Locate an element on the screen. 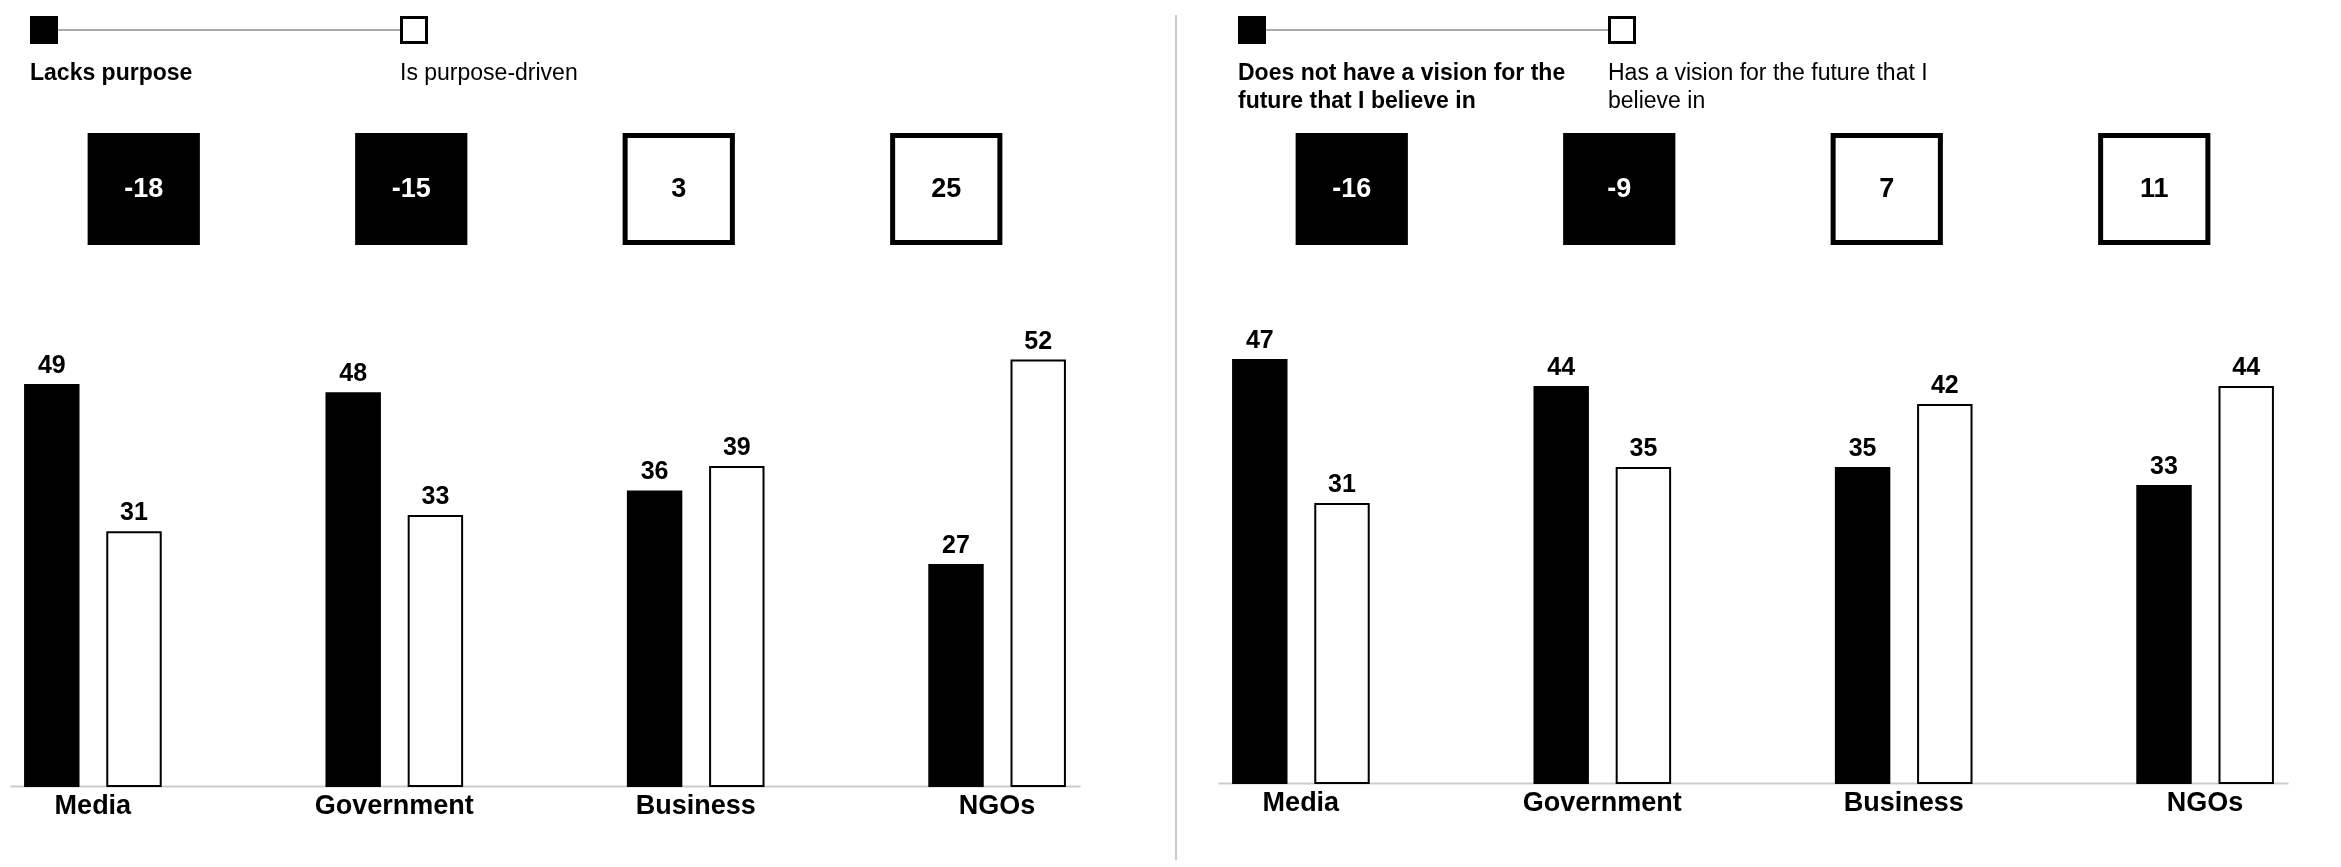 This screenshot has width=2341, height=867. data-label: 42 is located at coordinates (1944, 384).